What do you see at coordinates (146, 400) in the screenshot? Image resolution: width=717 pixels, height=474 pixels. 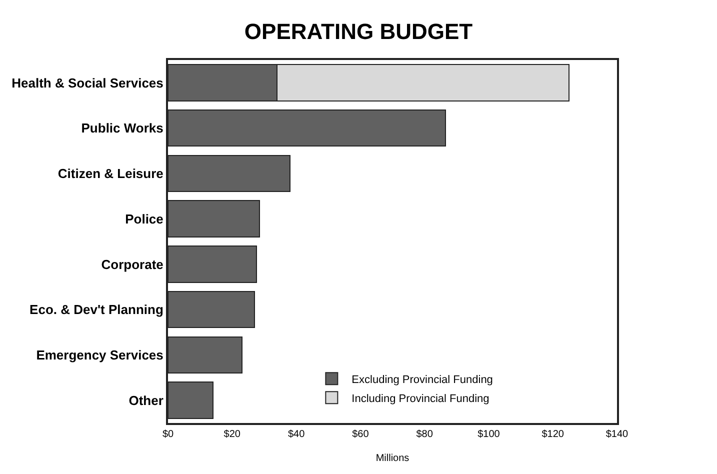 I see `y-tick-label: Other` at bounding box center [146, 400].